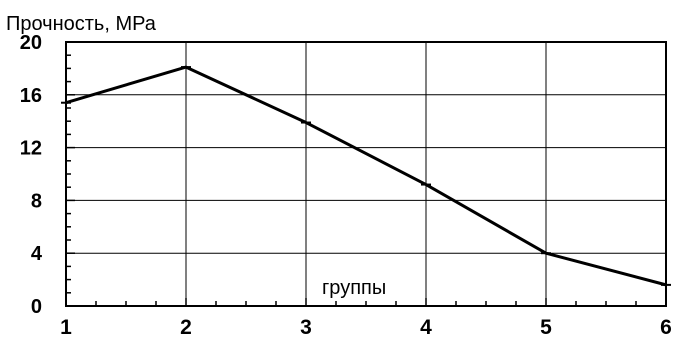 The width and height of the screenshot is (673, 337). What do you see at coordinates (37, 254) in the screenshot?
I see `y-tick-label: 4` at bounding box center [37, 254].